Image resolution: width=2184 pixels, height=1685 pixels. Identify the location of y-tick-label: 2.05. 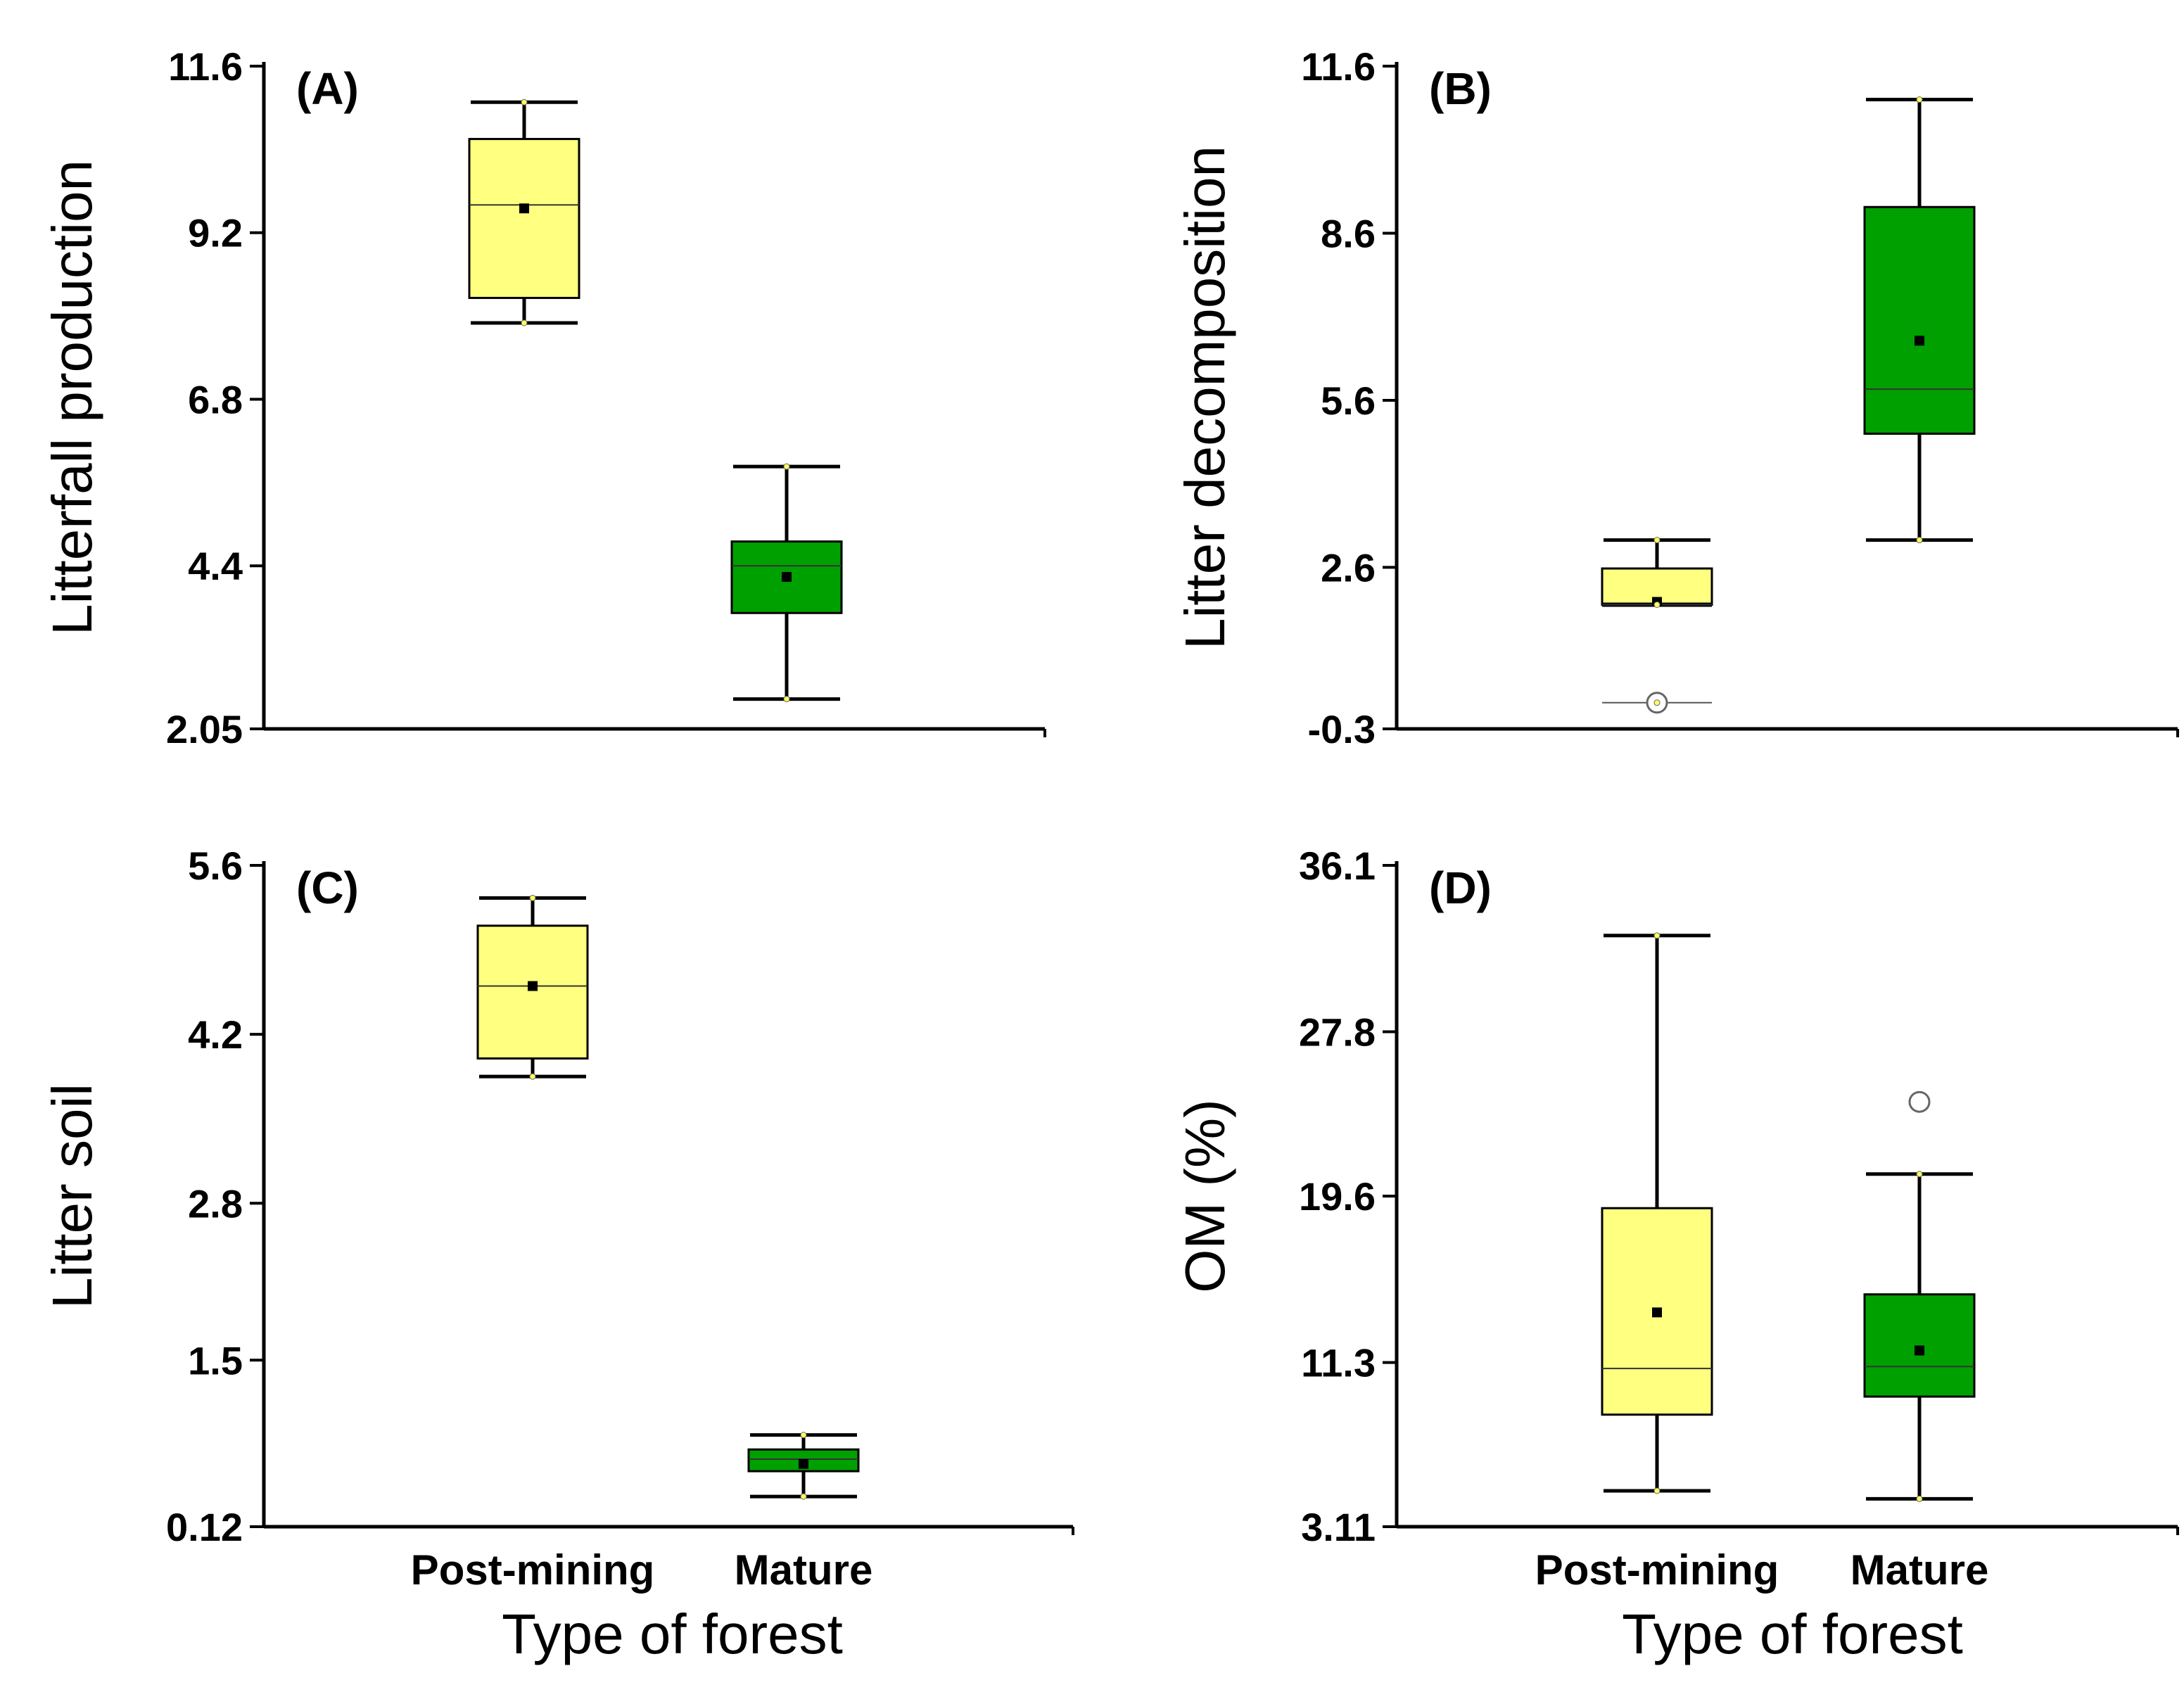
(204, 729).